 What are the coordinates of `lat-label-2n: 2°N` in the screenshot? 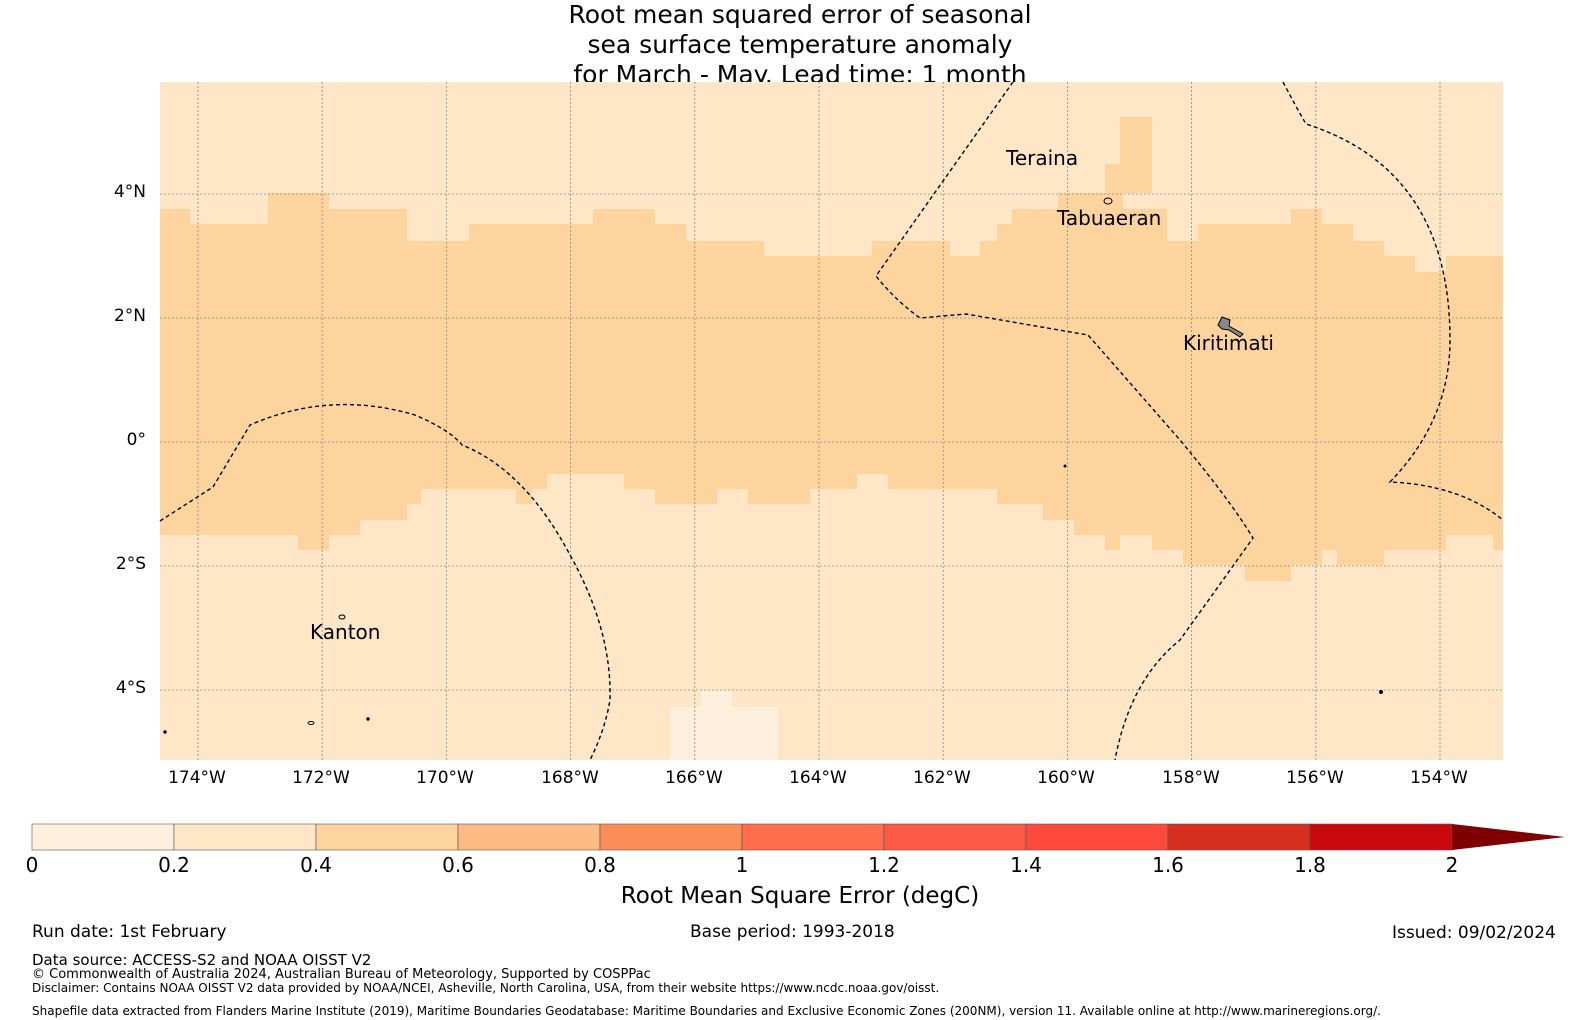 It's located at (129, 316).